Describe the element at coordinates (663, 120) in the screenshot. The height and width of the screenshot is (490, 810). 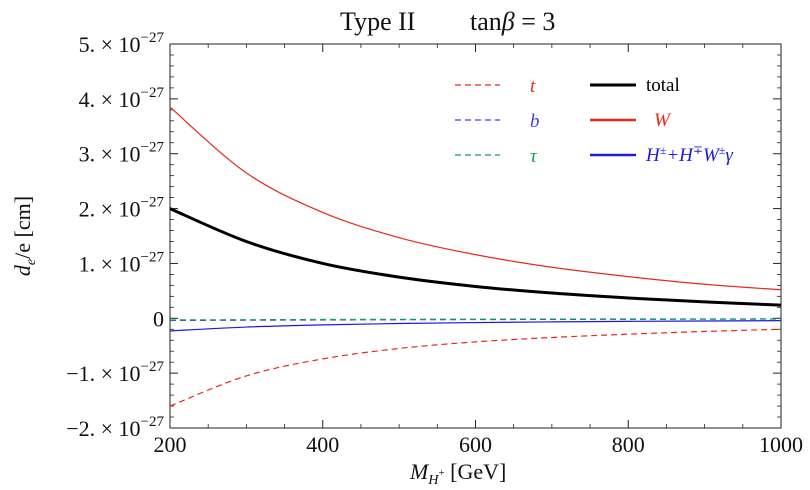
I see `legend-label: W` at that location.